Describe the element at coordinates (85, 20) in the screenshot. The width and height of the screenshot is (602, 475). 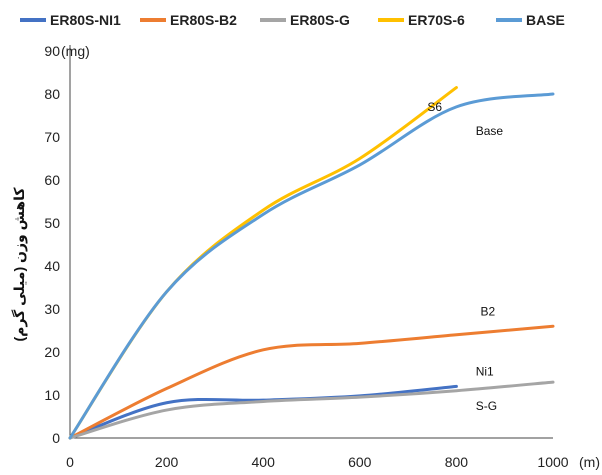
I see `legend-label: ER80S-NI1` at that location.